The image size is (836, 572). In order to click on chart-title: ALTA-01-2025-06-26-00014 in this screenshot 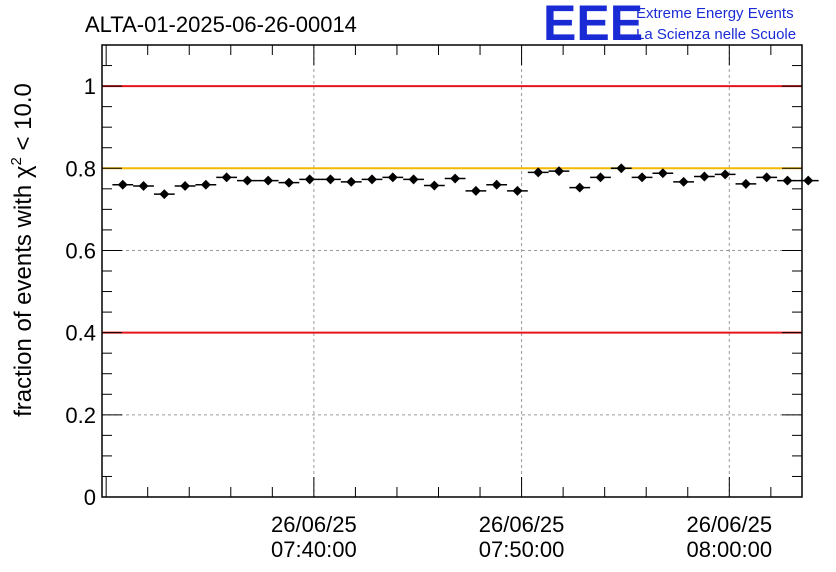, I will do `click(221, 24)`.